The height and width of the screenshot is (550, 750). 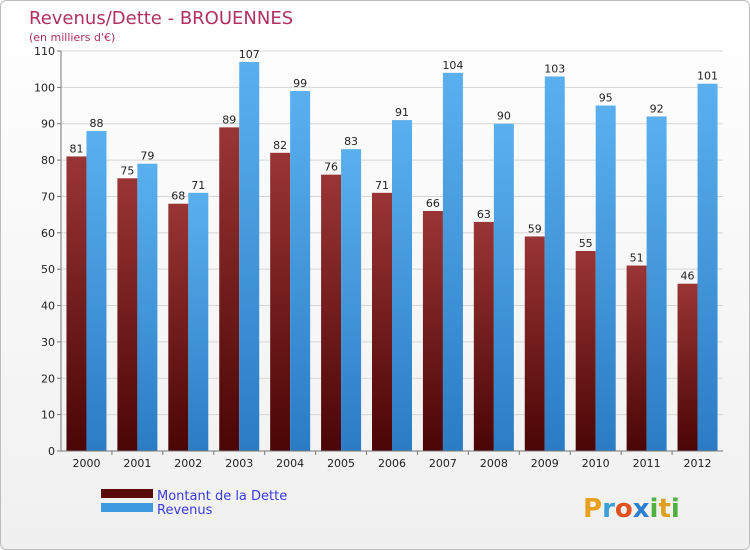 What do you see at coordinates (534, 343) in the screenshot?
I see `bar-debt-2009` at bounding box center [534, 343].